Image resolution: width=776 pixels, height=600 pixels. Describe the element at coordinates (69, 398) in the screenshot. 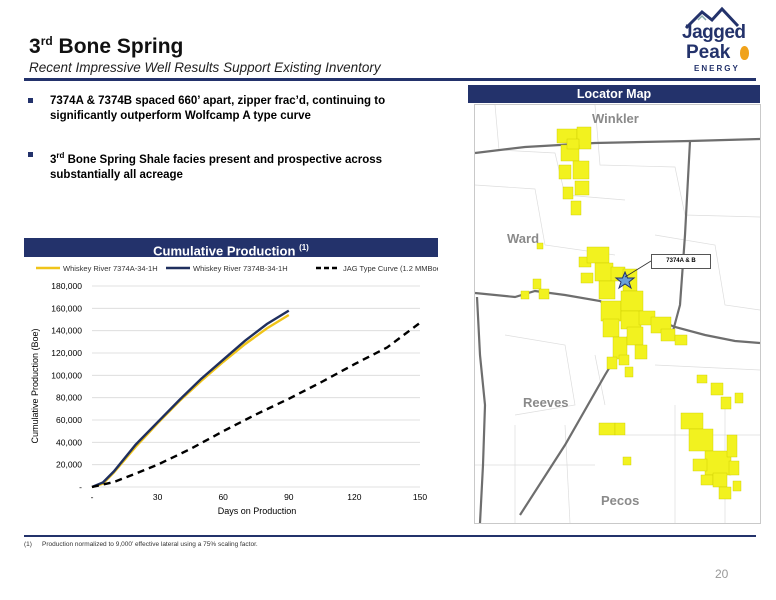

I see `y-tick-label: 80,000` at that location.